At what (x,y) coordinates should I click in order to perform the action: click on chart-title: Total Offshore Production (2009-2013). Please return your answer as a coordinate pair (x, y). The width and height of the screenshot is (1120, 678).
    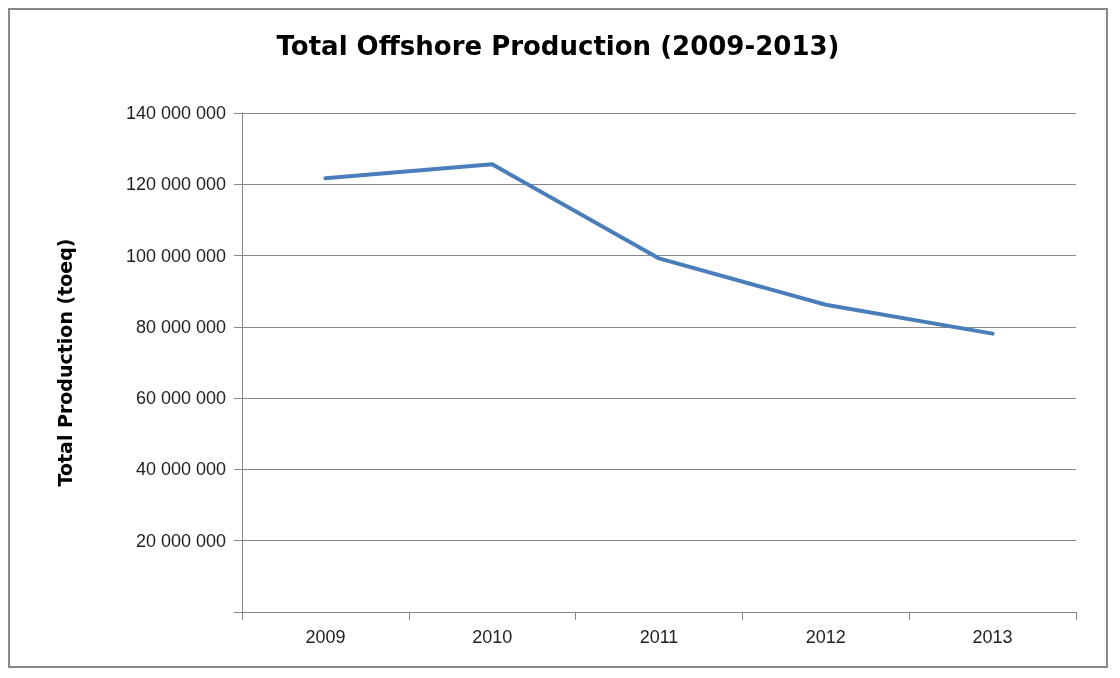
    Looking at the image, I should click on (558, 46).